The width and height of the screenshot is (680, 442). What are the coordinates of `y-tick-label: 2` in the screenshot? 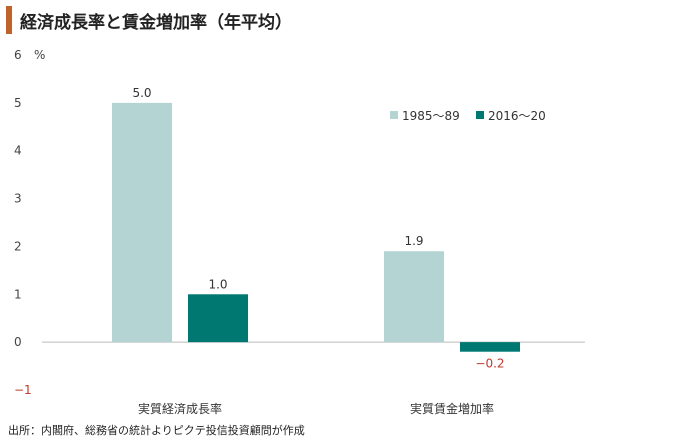 It's located at (18, 246).